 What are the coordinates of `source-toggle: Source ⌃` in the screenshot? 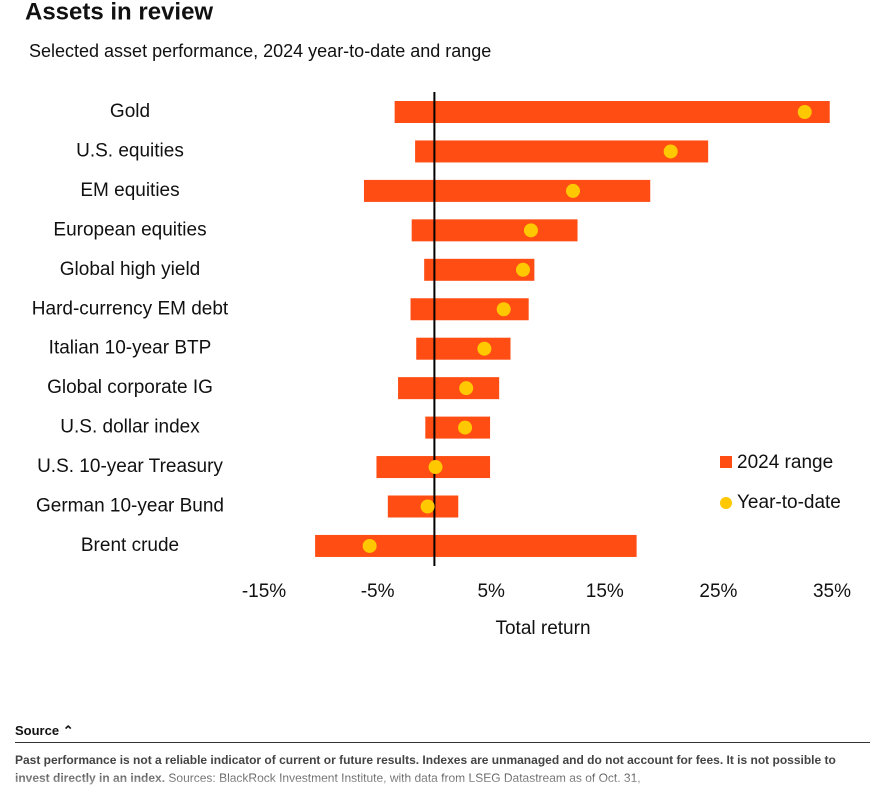 It's located at (442, 731).